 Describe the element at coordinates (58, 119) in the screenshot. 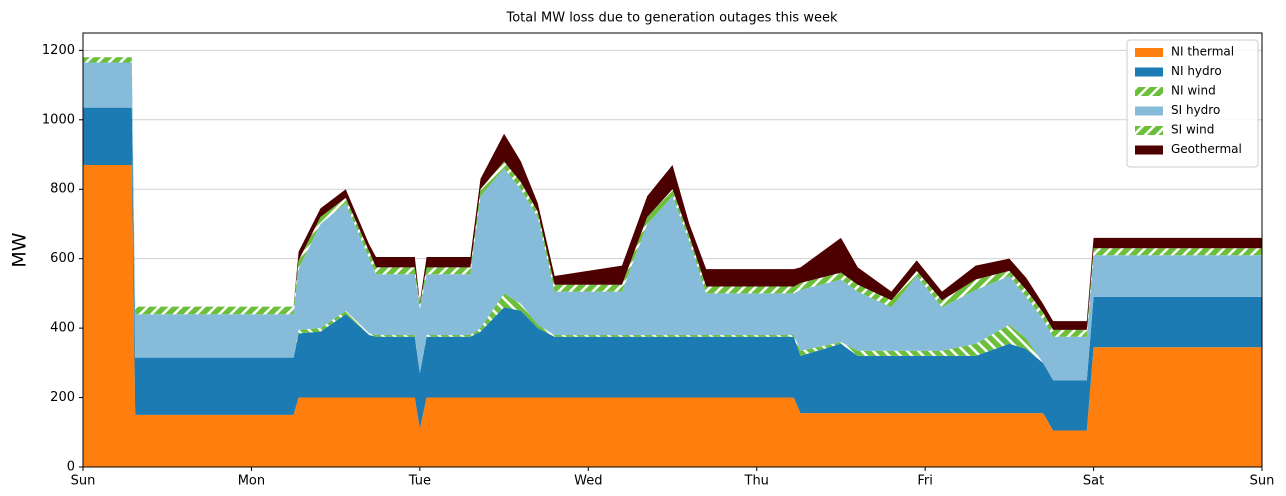

I see `y-tick-label: 1000` at that location.